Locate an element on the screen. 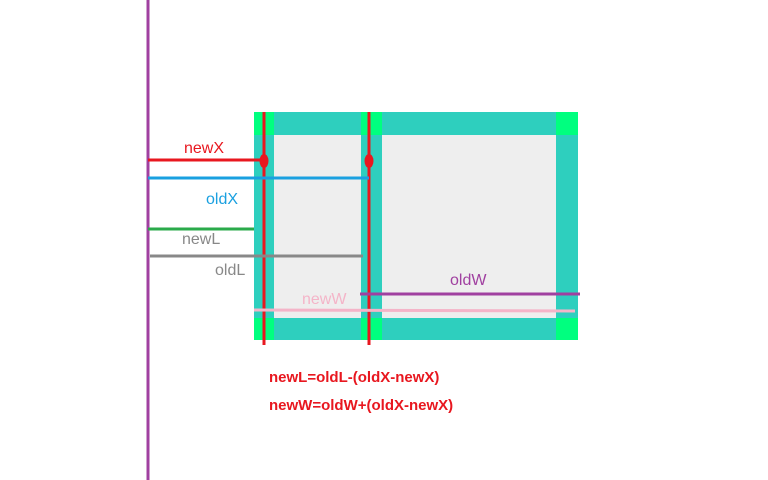  old-x-label: oldX is located at coordinates (222, 199).